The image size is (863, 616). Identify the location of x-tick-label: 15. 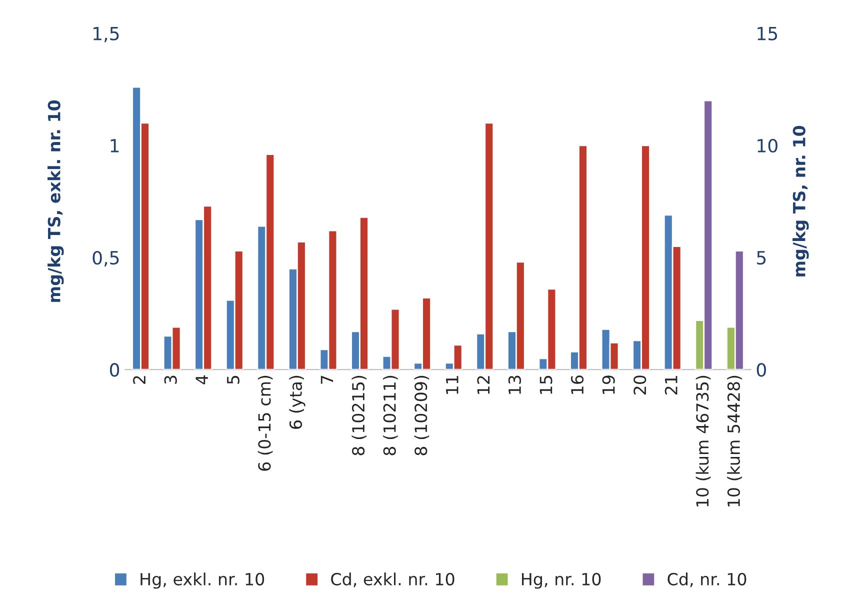
(546, 385).